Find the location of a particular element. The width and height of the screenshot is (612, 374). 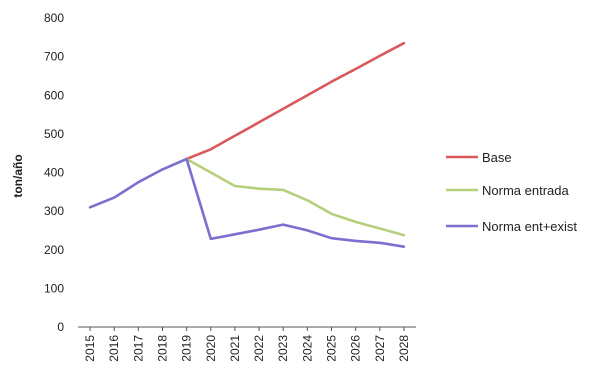

x-tick-label: 2027 is located at coordinates (380, 348).